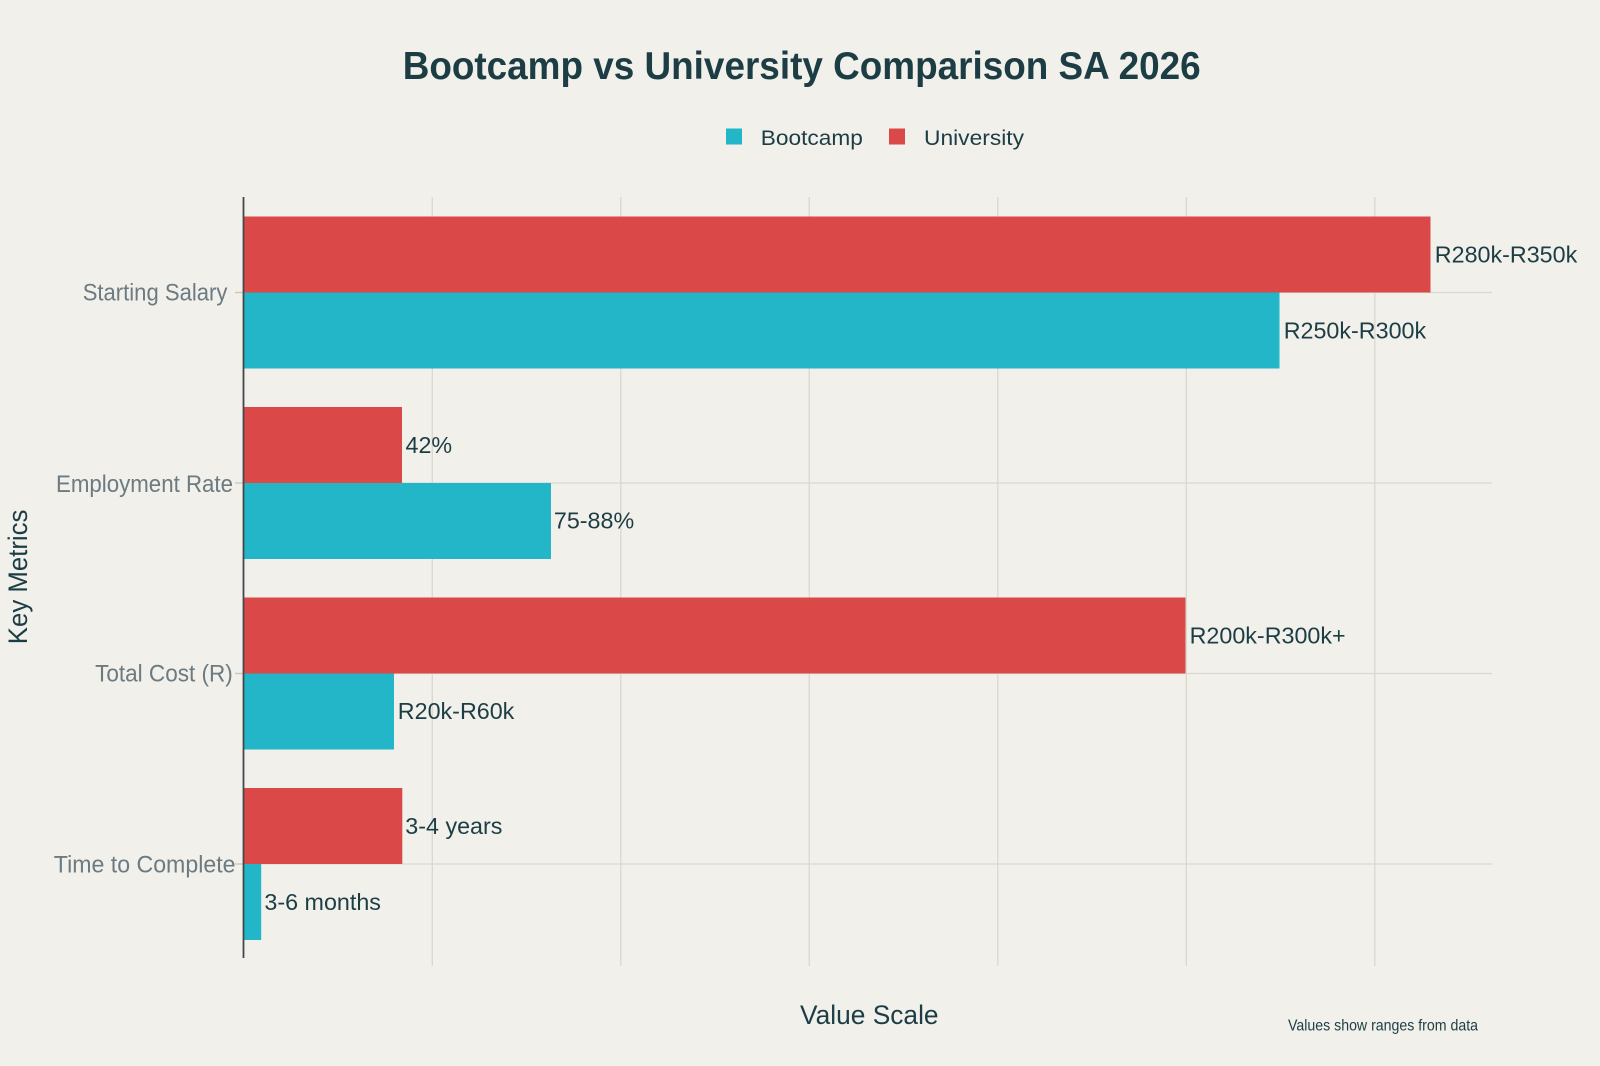 The image size is (1600, 1066). What do you see at coordinates (144, 485) in the screenshot?
I see `svg-text: Employment Rate` at bounding box center [144, 485].